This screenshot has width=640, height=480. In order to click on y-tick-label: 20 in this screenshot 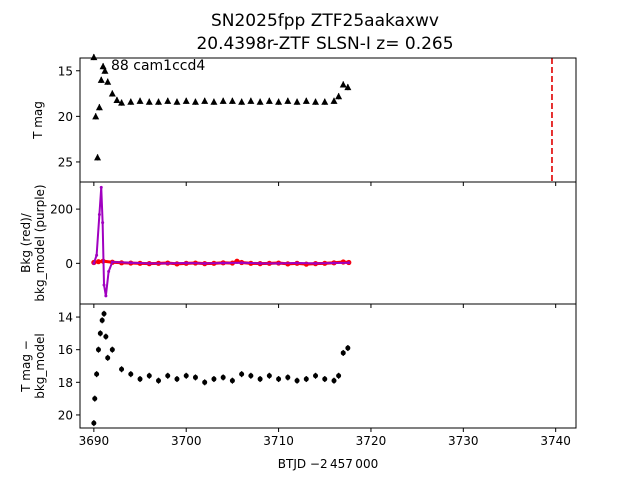, I will do `click(65, 415)`.